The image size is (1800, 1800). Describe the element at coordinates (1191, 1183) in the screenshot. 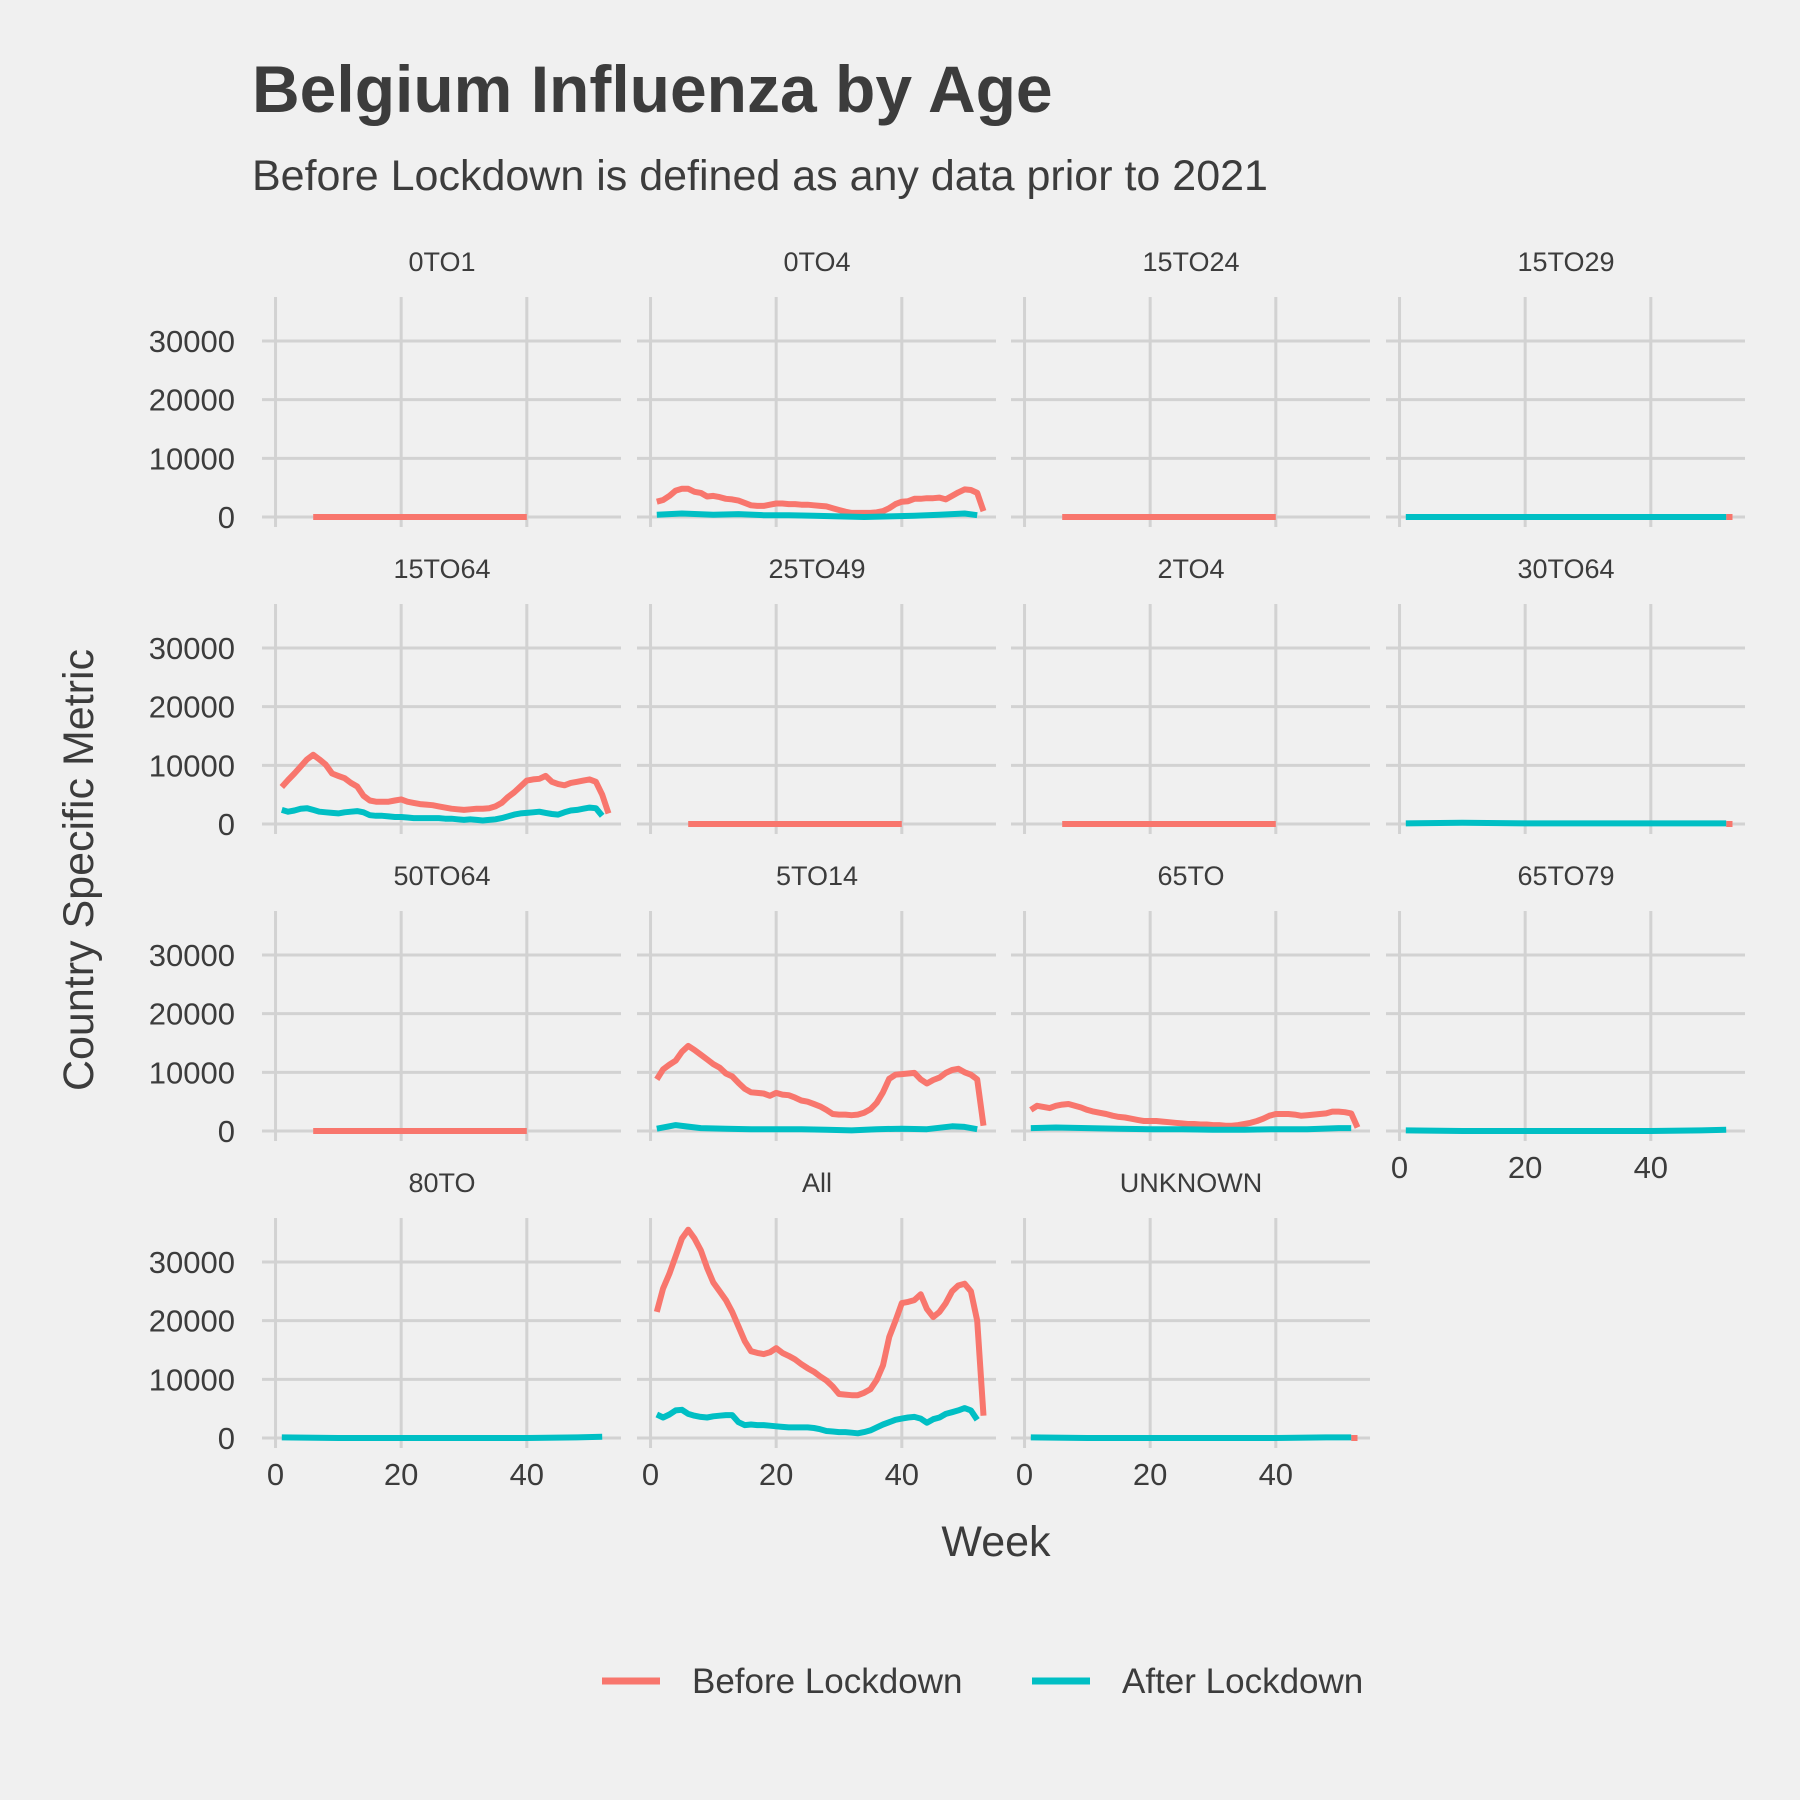

I see `facet-strip-label: UNKNOWN` at that location.